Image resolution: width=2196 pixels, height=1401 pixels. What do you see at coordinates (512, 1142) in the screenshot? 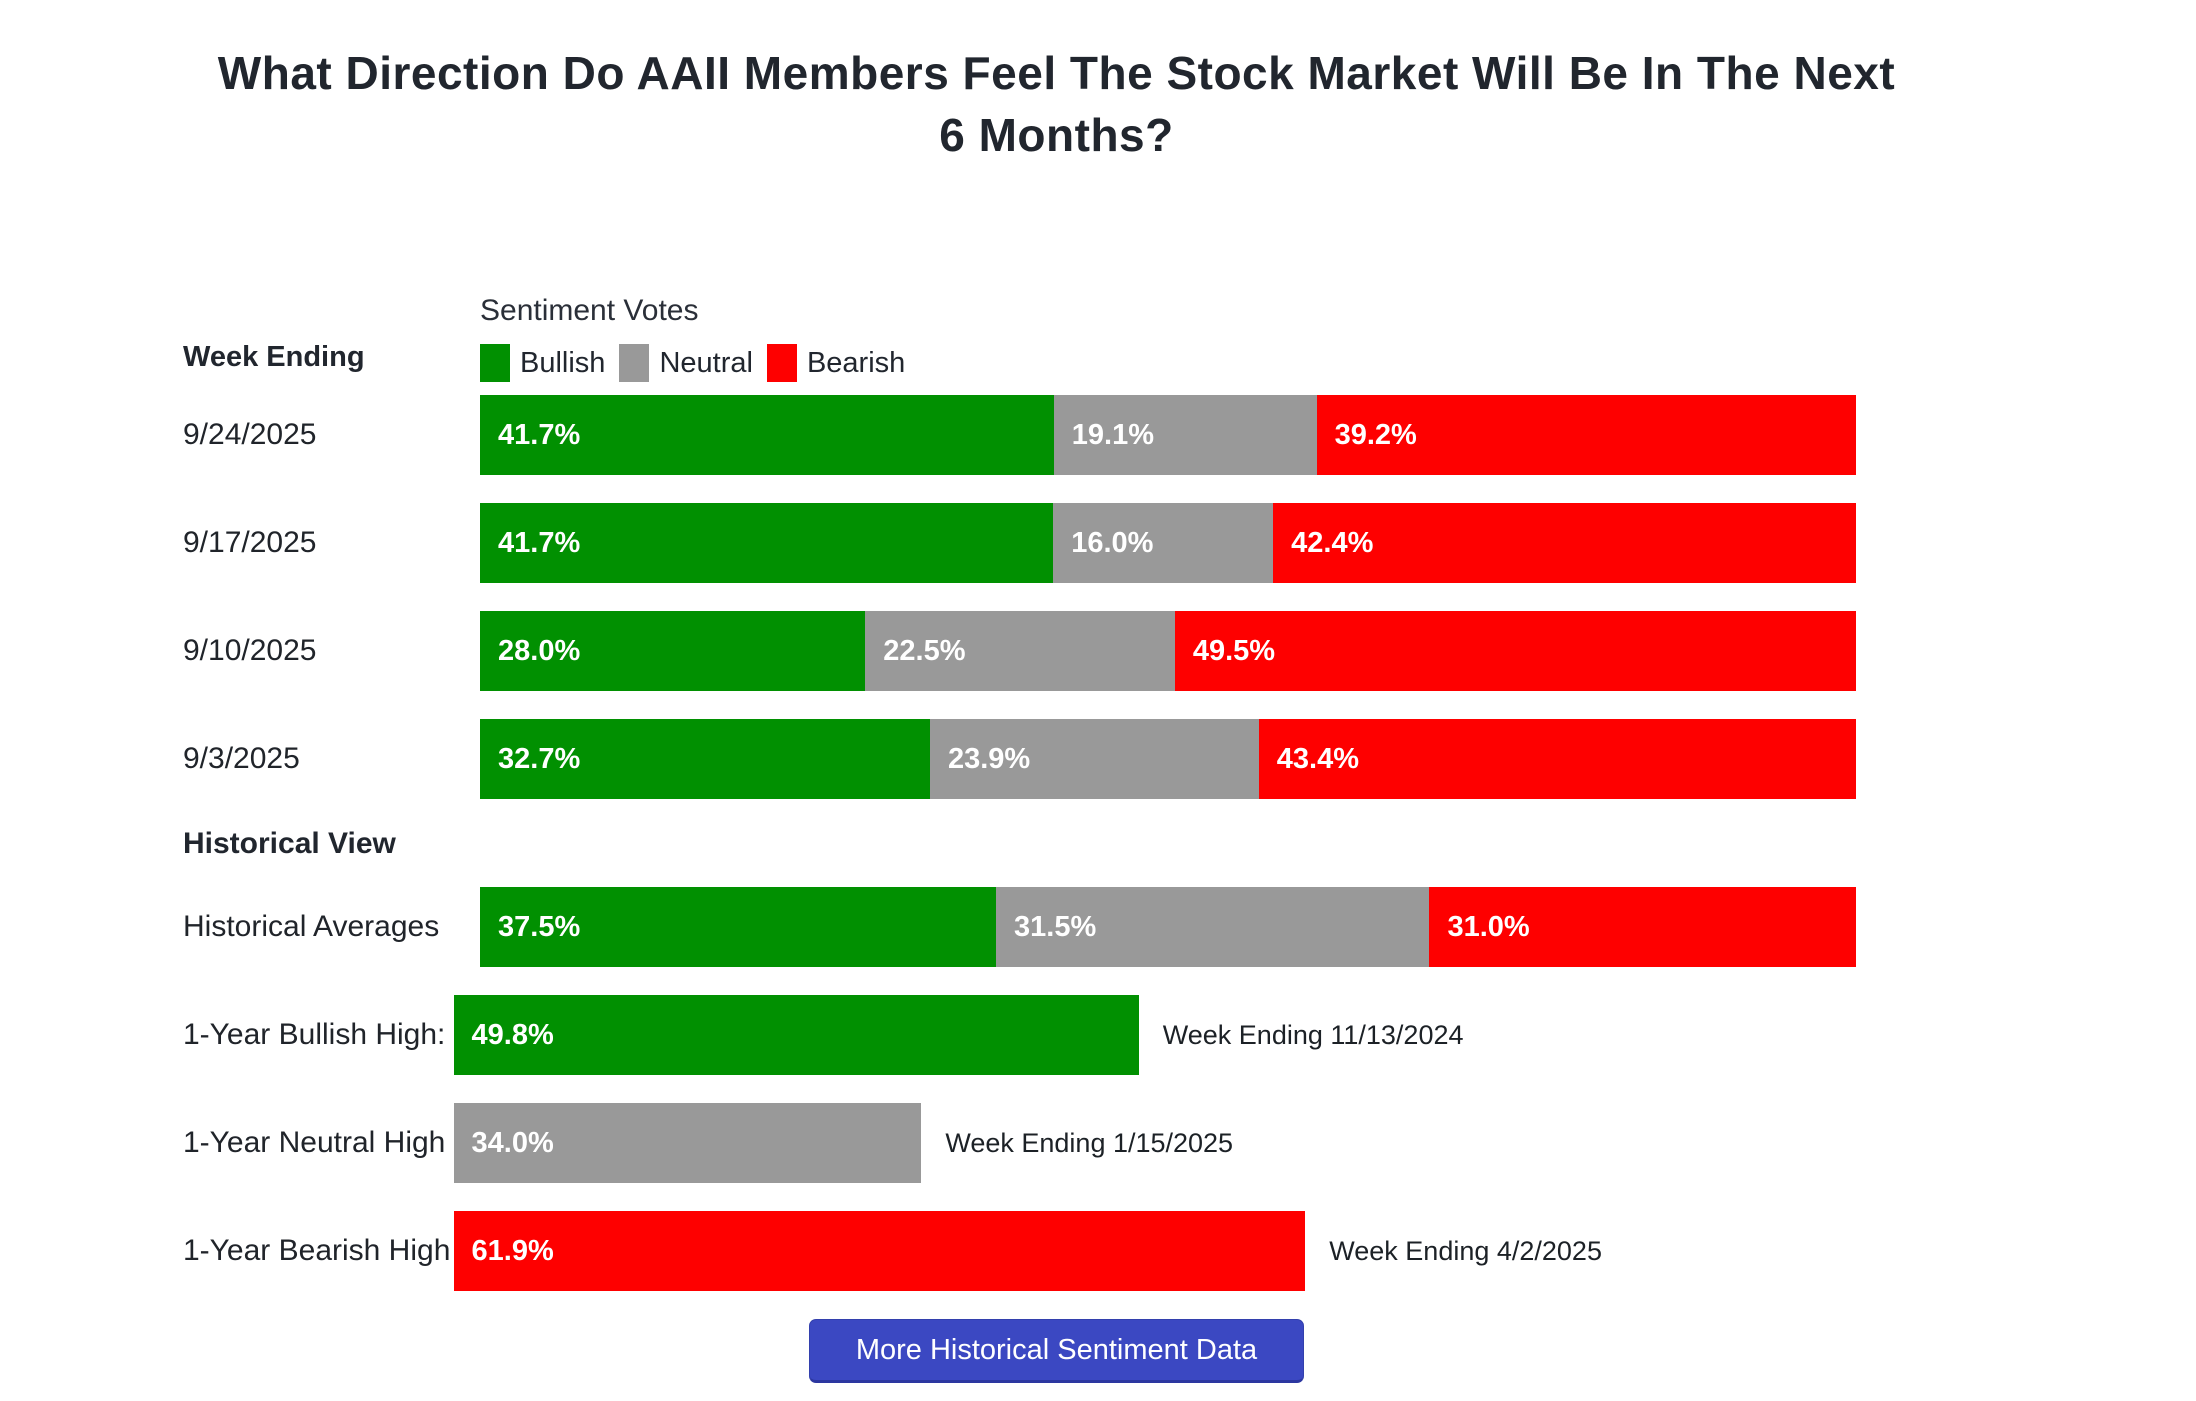
I see `bar-value-label: 34.0%` at bounding box center [512, 1142].